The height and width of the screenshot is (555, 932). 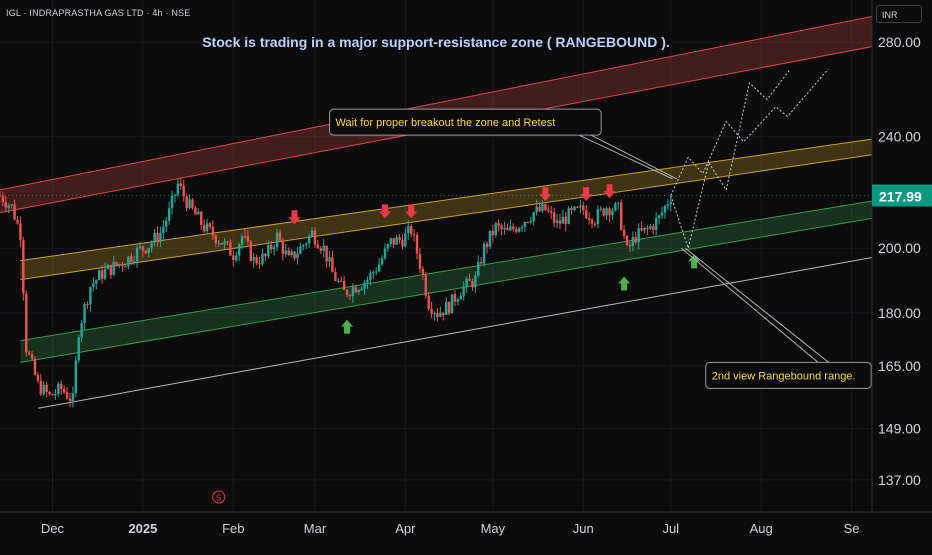 What do you see at coordinates (219, 497) in the screenshot?
I see `event-marker-icon` at bounding box center [219, 497].